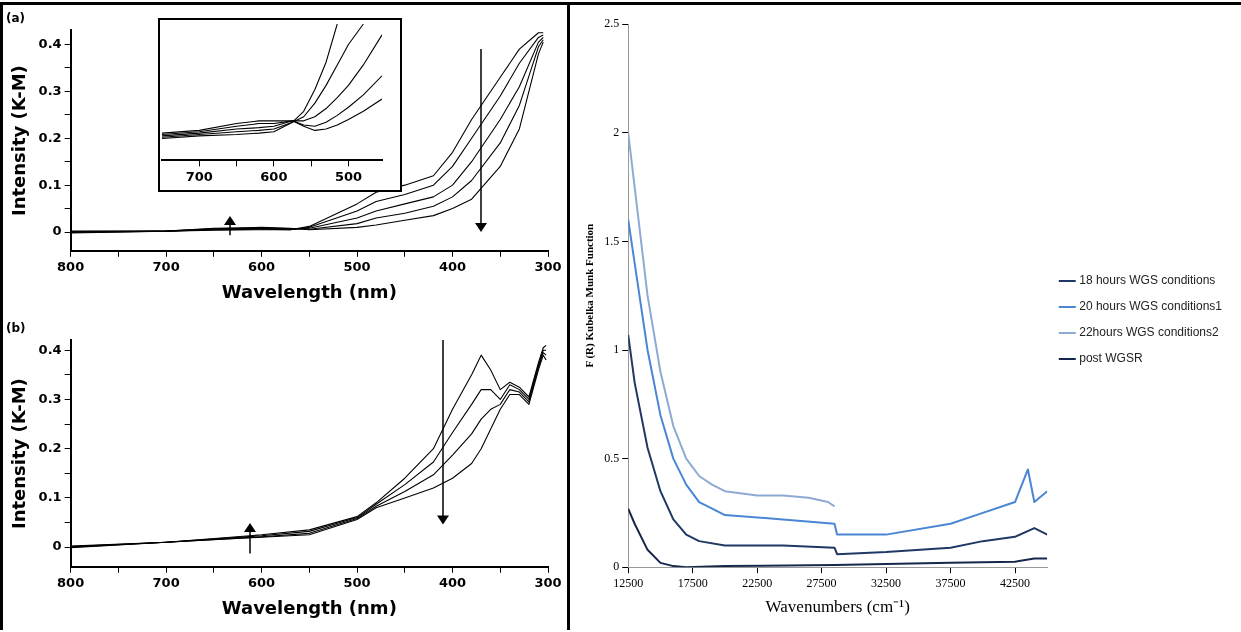 This screenshot has height=632, width=1241. What do you see at coordinates (612, 23) in the screenshot?
I see `y-tick-label: 2.5` at bounding box center [612, 23].